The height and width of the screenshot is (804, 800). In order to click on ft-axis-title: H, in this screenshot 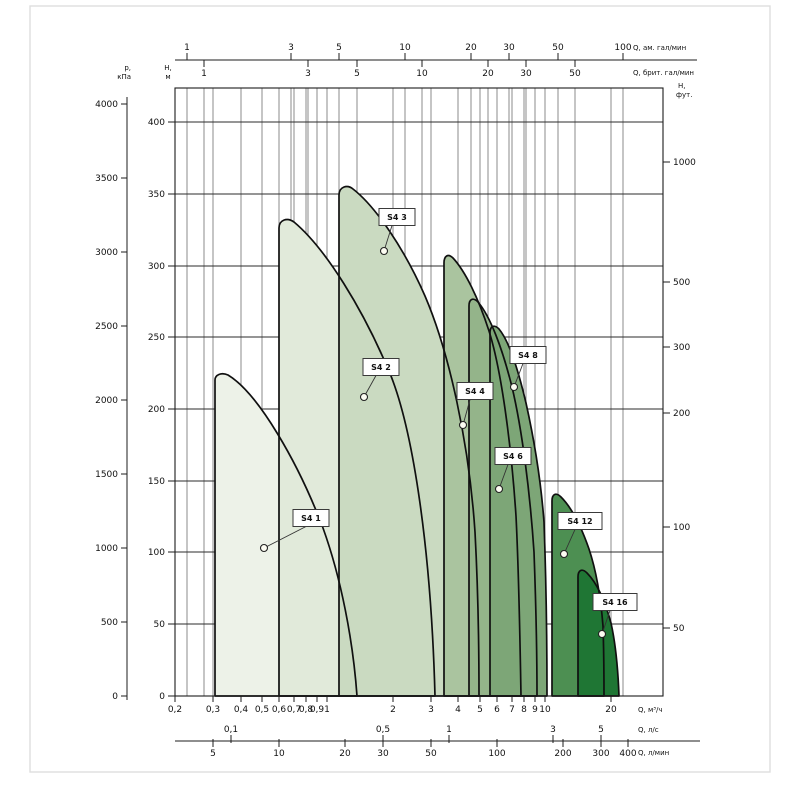, I will do `click(682, 86)`.